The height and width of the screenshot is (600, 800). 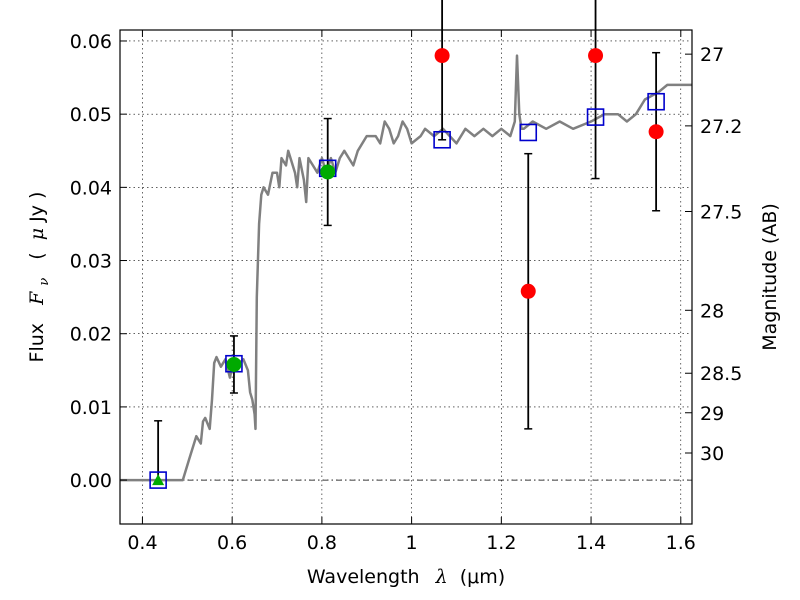 I want to click on x-tick-label: 1, so click(x=412, y=543).